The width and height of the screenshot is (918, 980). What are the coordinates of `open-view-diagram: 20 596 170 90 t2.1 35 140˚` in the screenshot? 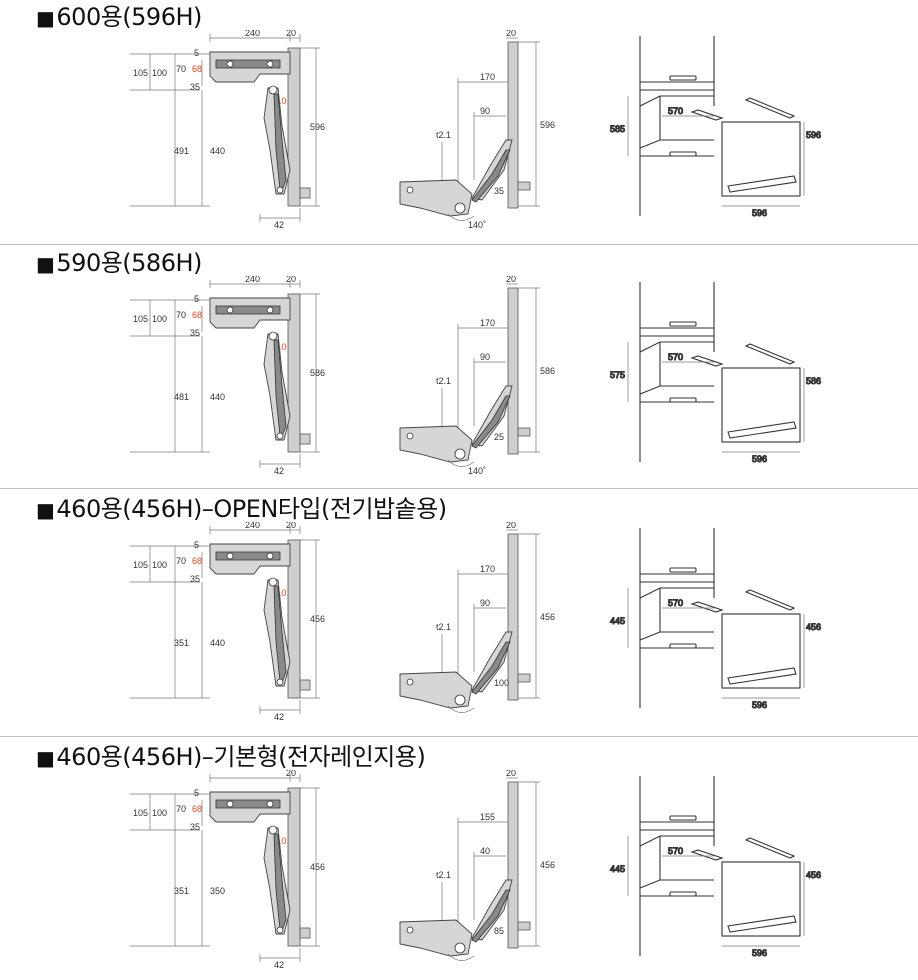 It's located at (477, 130).